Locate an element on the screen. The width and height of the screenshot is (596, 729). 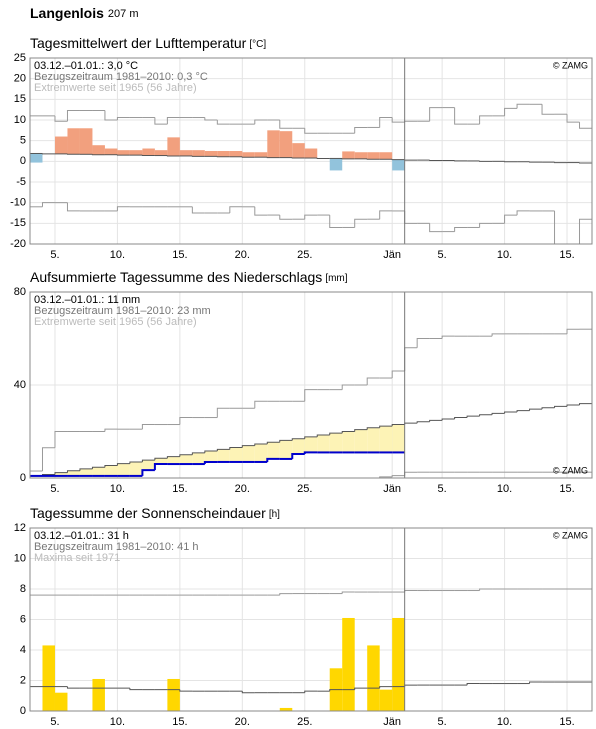
chart-title: Tagessumme der Sonnenscheindauer [h] is located at coordinates (155, 513).